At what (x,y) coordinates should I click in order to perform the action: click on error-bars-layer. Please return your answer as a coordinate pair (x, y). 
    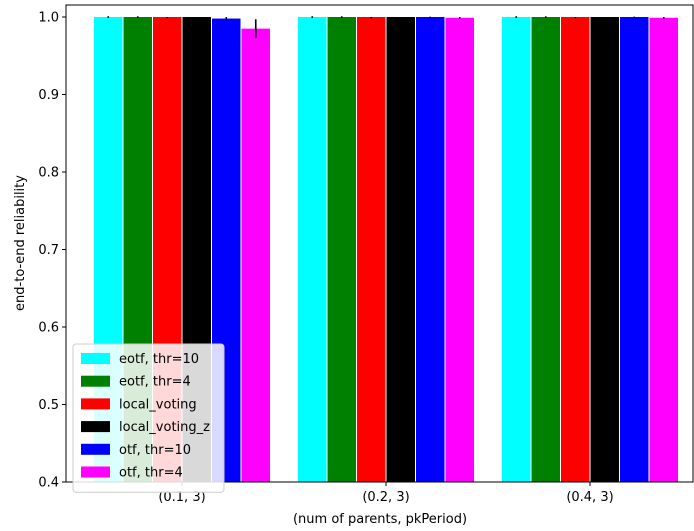
    Looking at the image, I should click on (386, 27).